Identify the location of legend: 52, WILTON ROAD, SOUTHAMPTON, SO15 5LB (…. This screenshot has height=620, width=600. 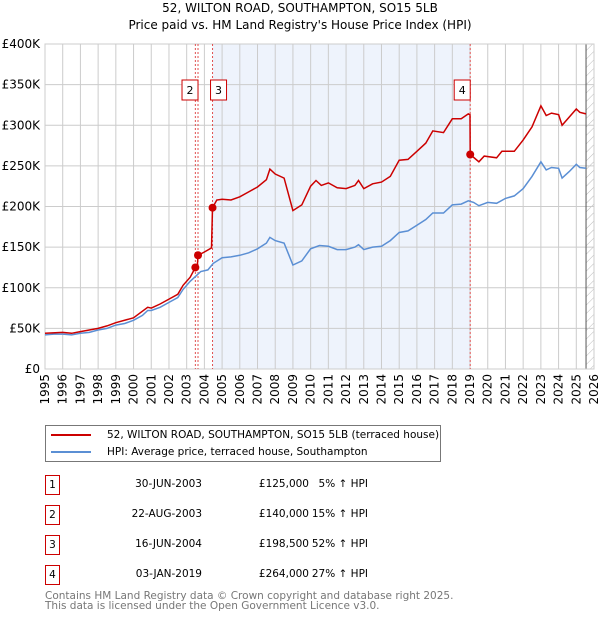
(243, 443).